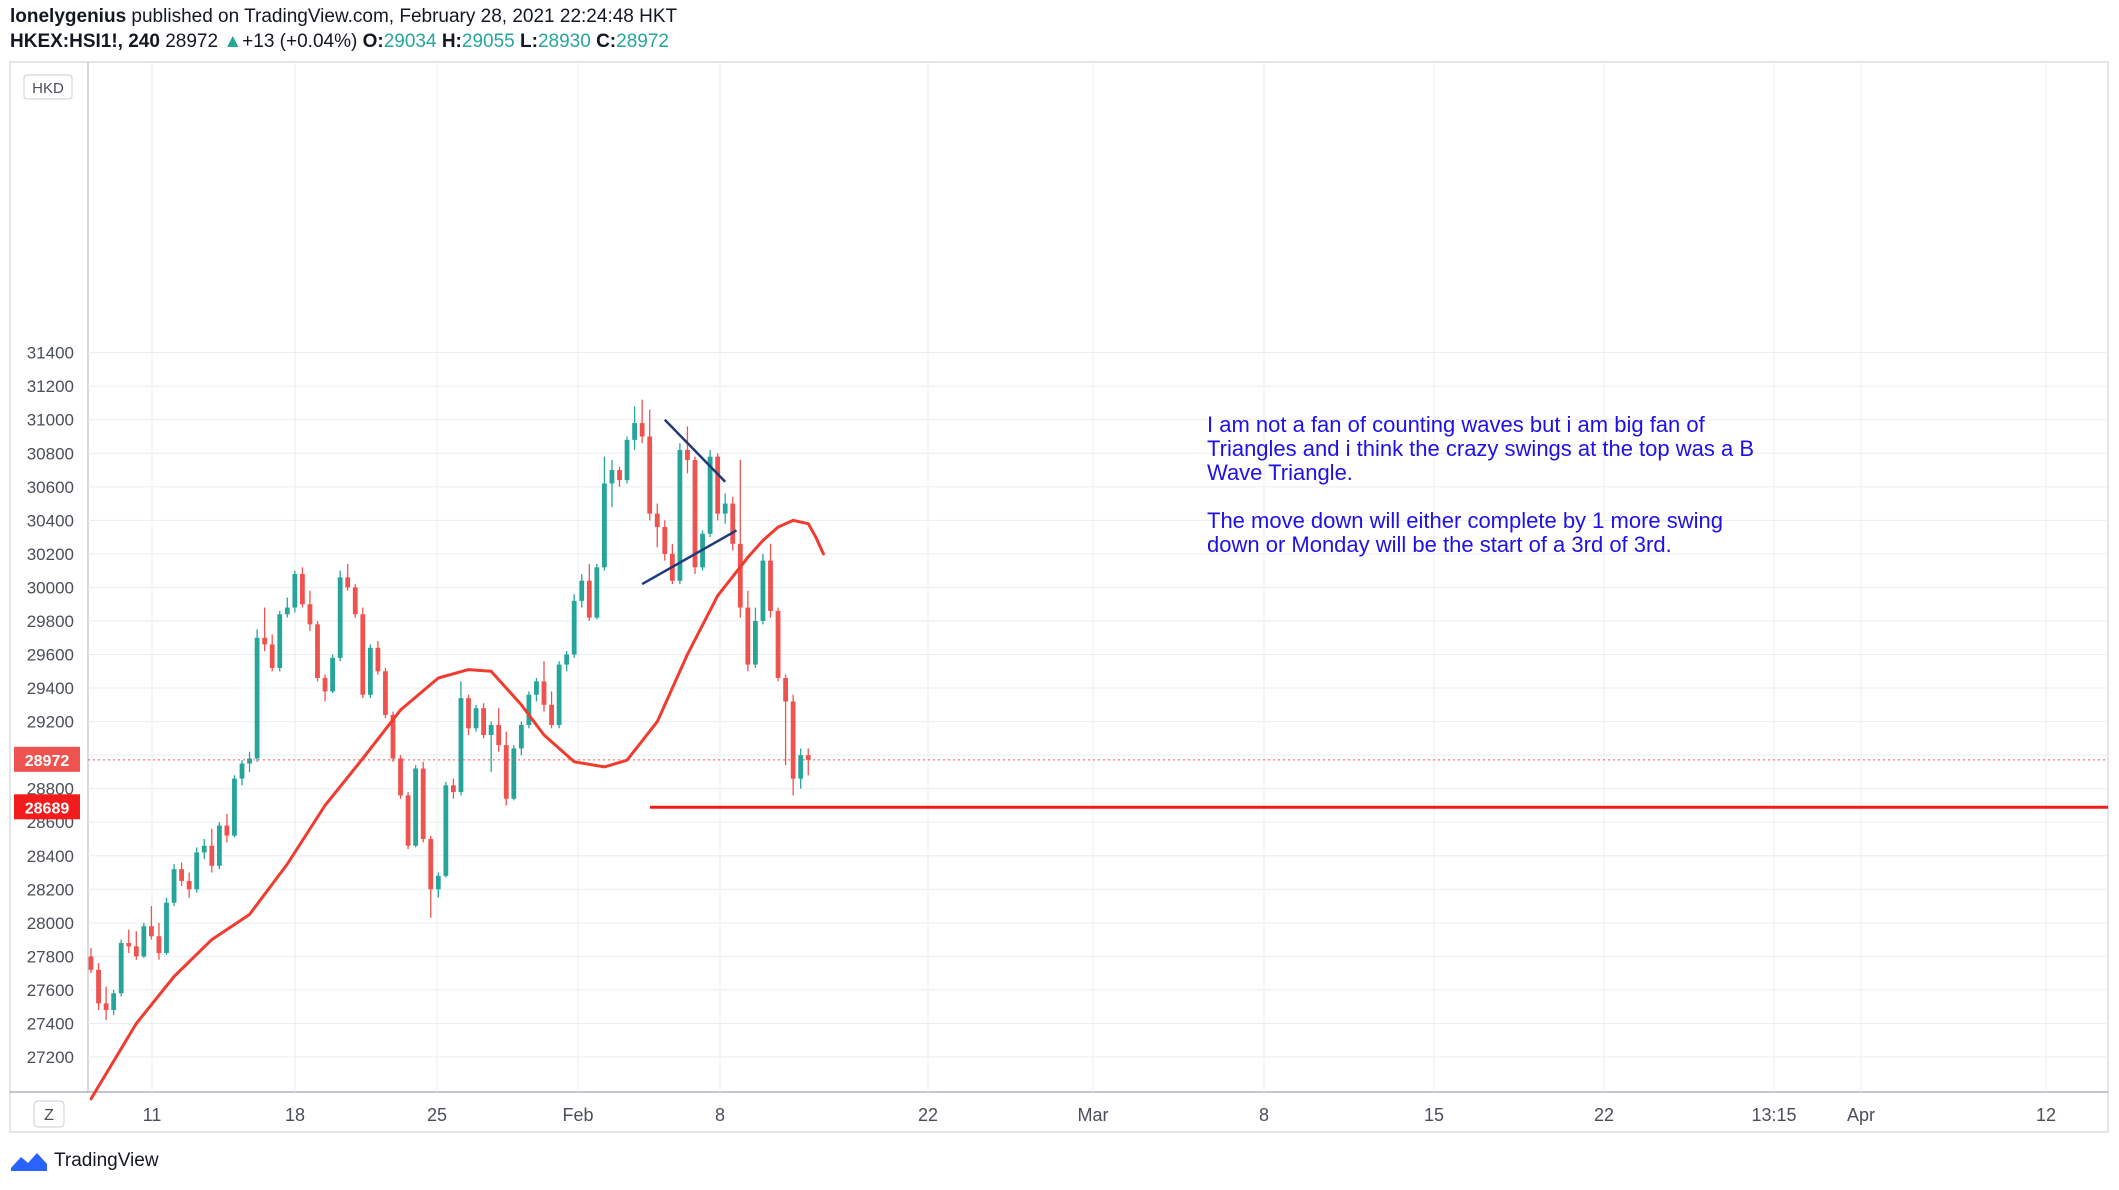 This screenshot has width=2119, height=1190. What do you see at coordinates (152, 1115) in the screenshot?
I see `x-tick-label: 11` at bounding box center [152, 1115].